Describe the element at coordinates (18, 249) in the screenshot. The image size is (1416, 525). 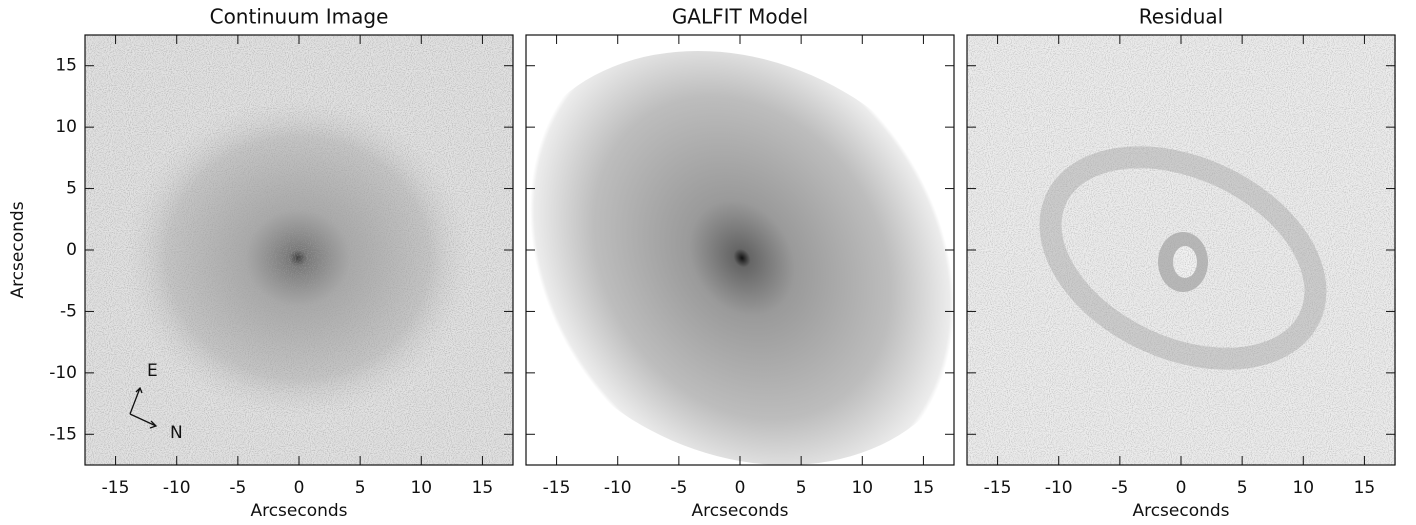
I see `y-axis-label: Arcseconds` at that location.